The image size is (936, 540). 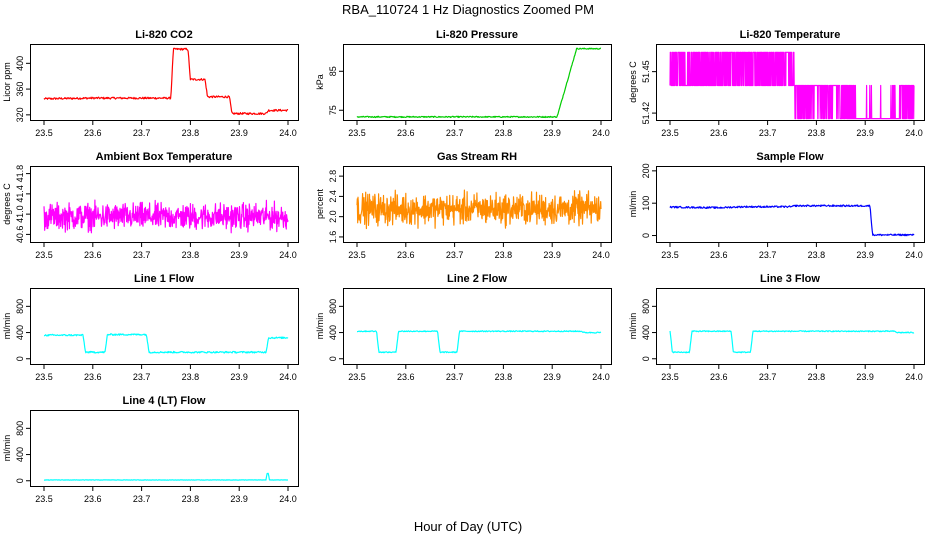 I want to click on panel-title: Line 4 (LT) Flow, so click(x=164, y=401).